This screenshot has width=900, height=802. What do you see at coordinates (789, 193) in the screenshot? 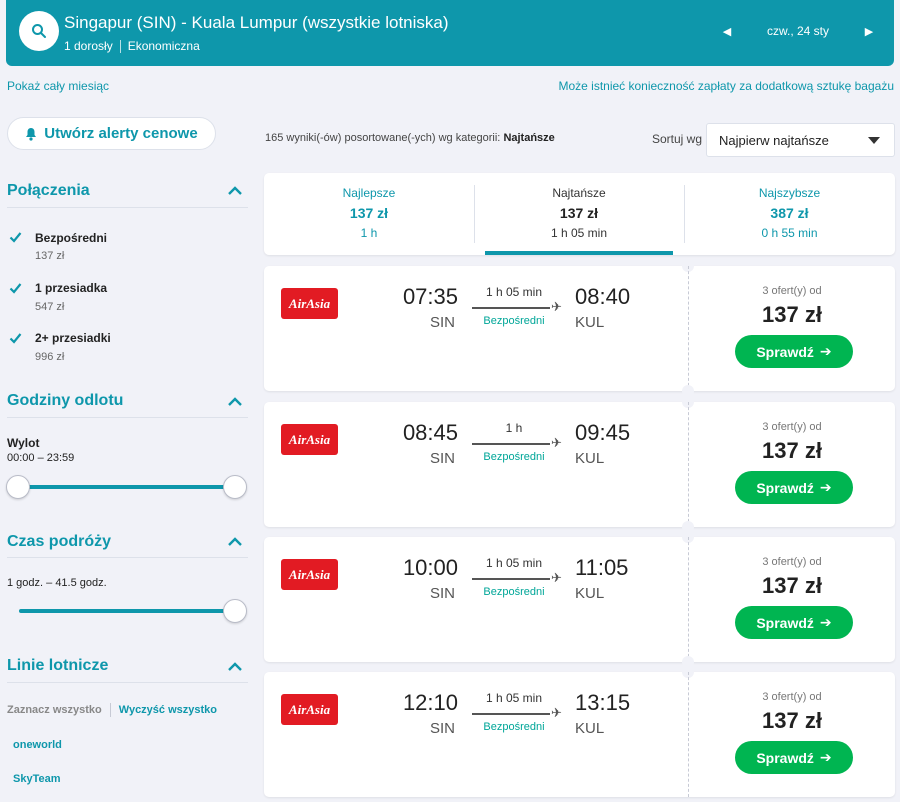
I see `tab-fastest-label: Najszybsze` at bounding box center [789, 193].